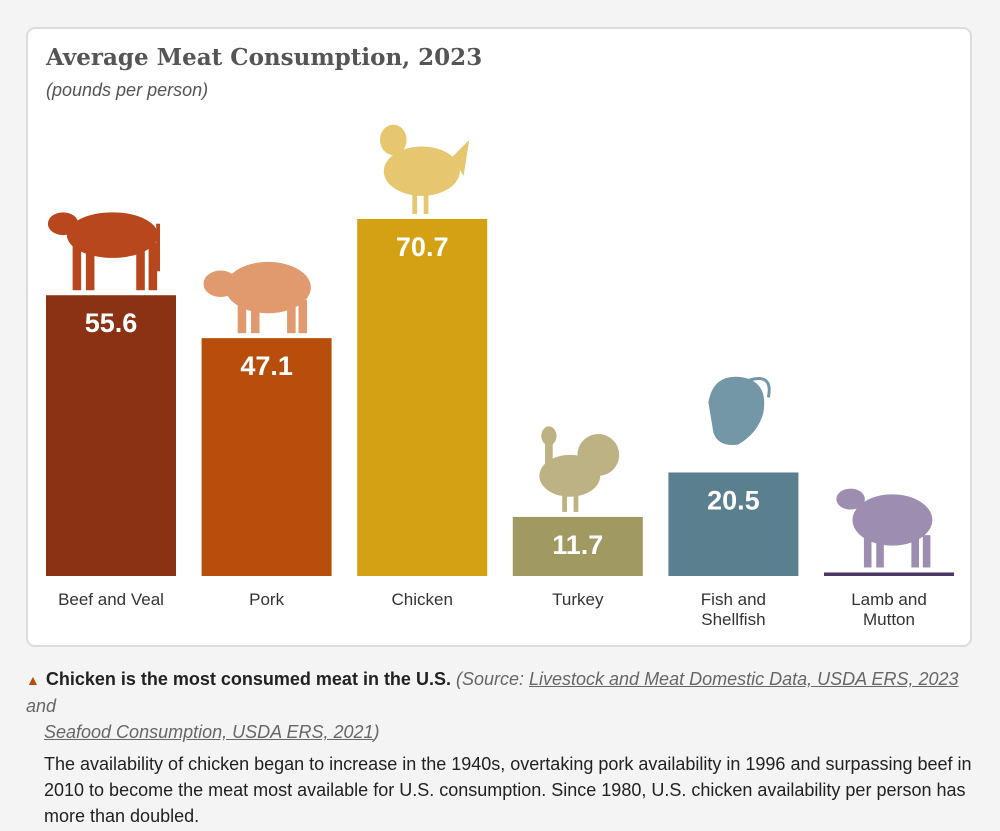  Describe the element at coordinates (578, 599) in the screenshot. I see `category-label: Turkey` at that location.